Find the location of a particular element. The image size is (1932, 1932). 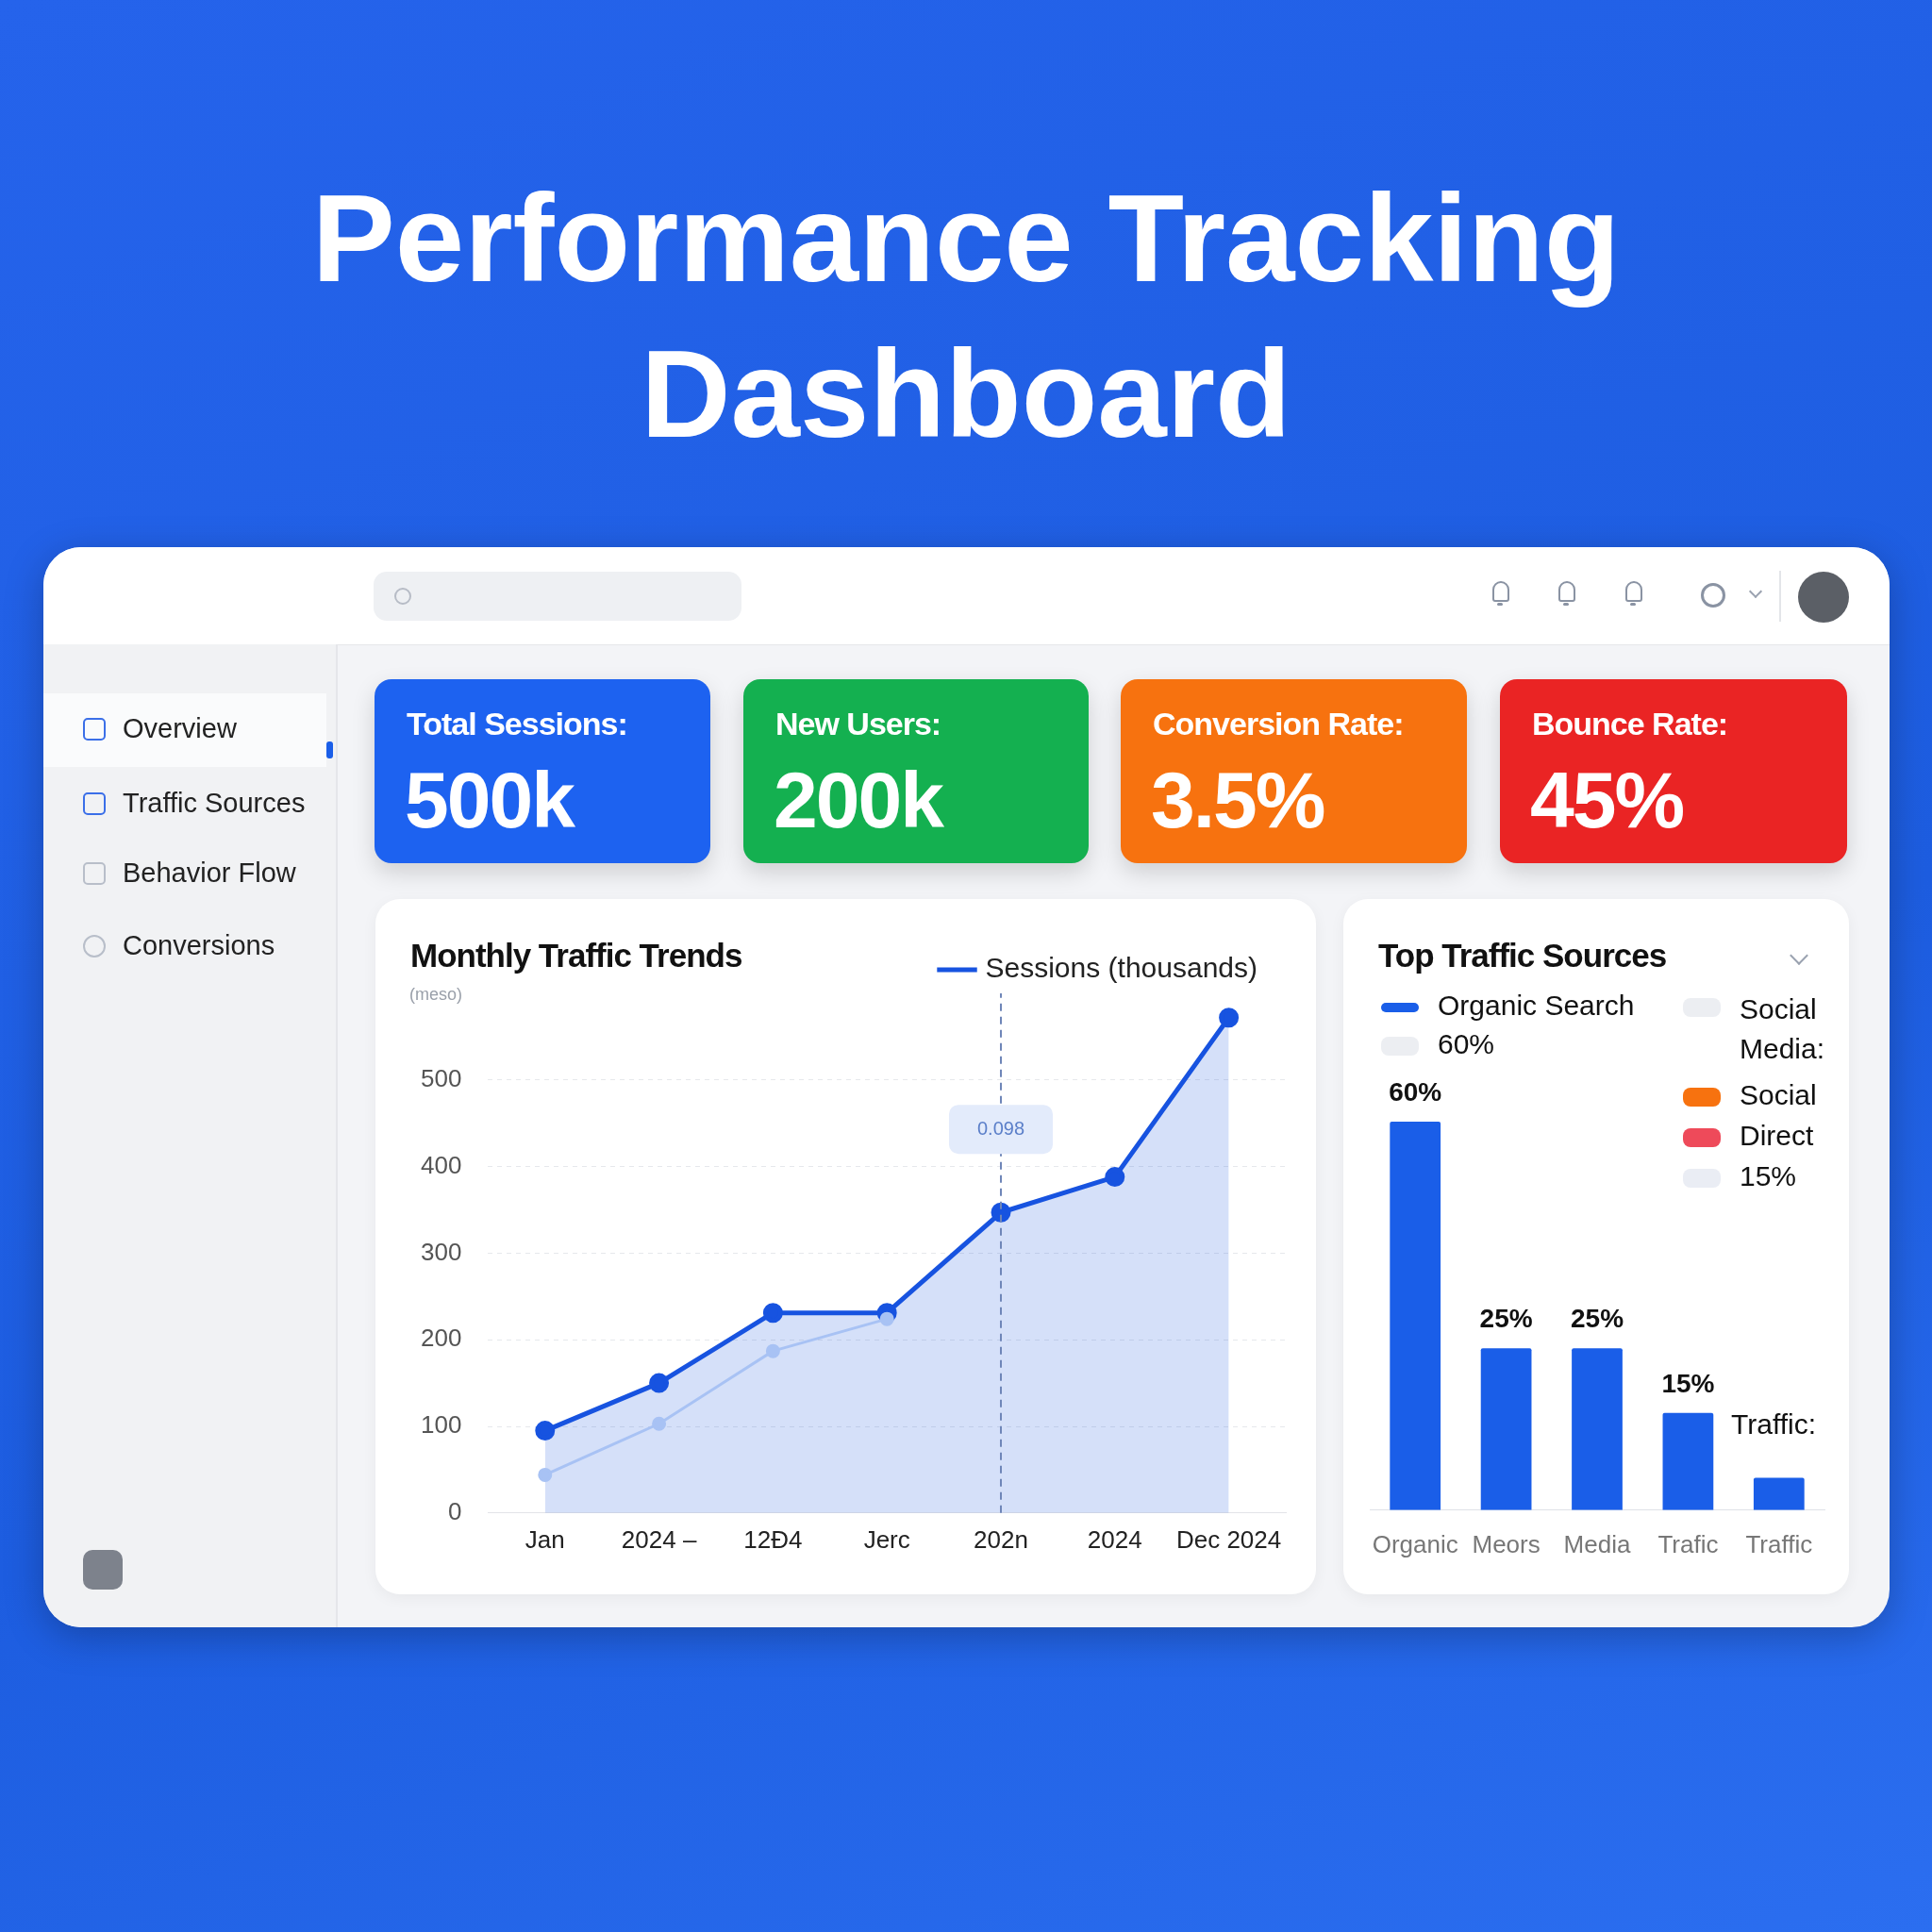

data-label: 15% is located at coordinates (1688, 1383).